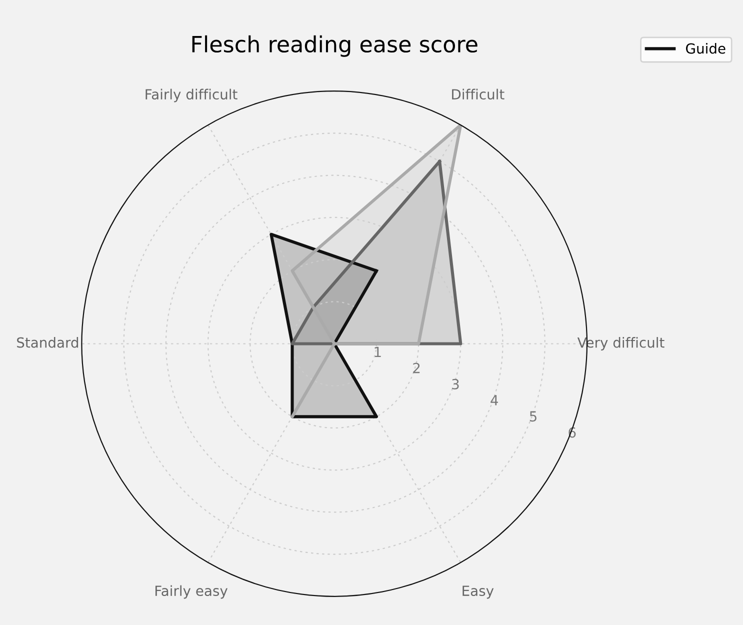 This screenshot has width=743, height=625. What do you see at coordinates (377, 351) in the screenshot?
I see `y-tick-label: 1` at bounding box center [377, 351].